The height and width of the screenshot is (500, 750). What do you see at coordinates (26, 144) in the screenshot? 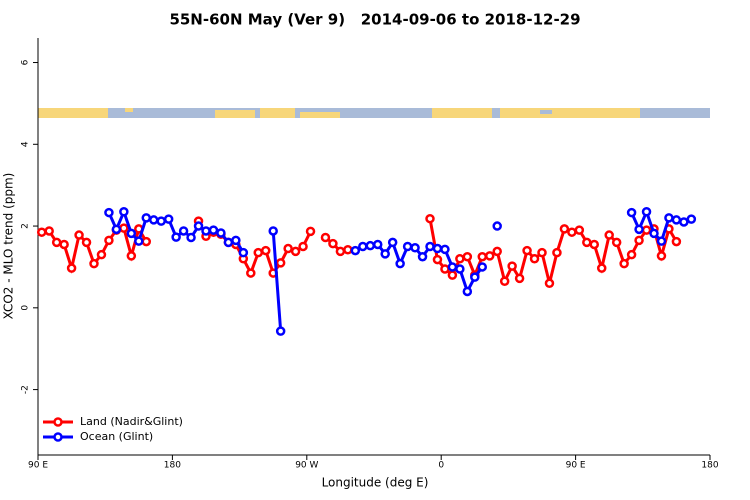
I see `y-tick-label: 4` at bounding box center [26, 144].